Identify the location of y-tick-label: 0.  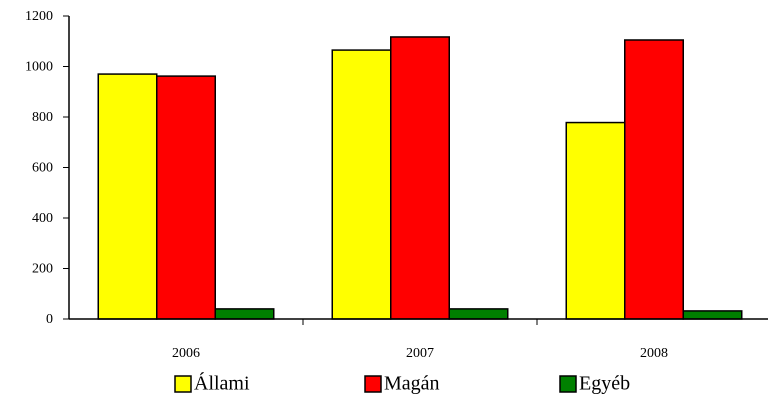
(49, 319).